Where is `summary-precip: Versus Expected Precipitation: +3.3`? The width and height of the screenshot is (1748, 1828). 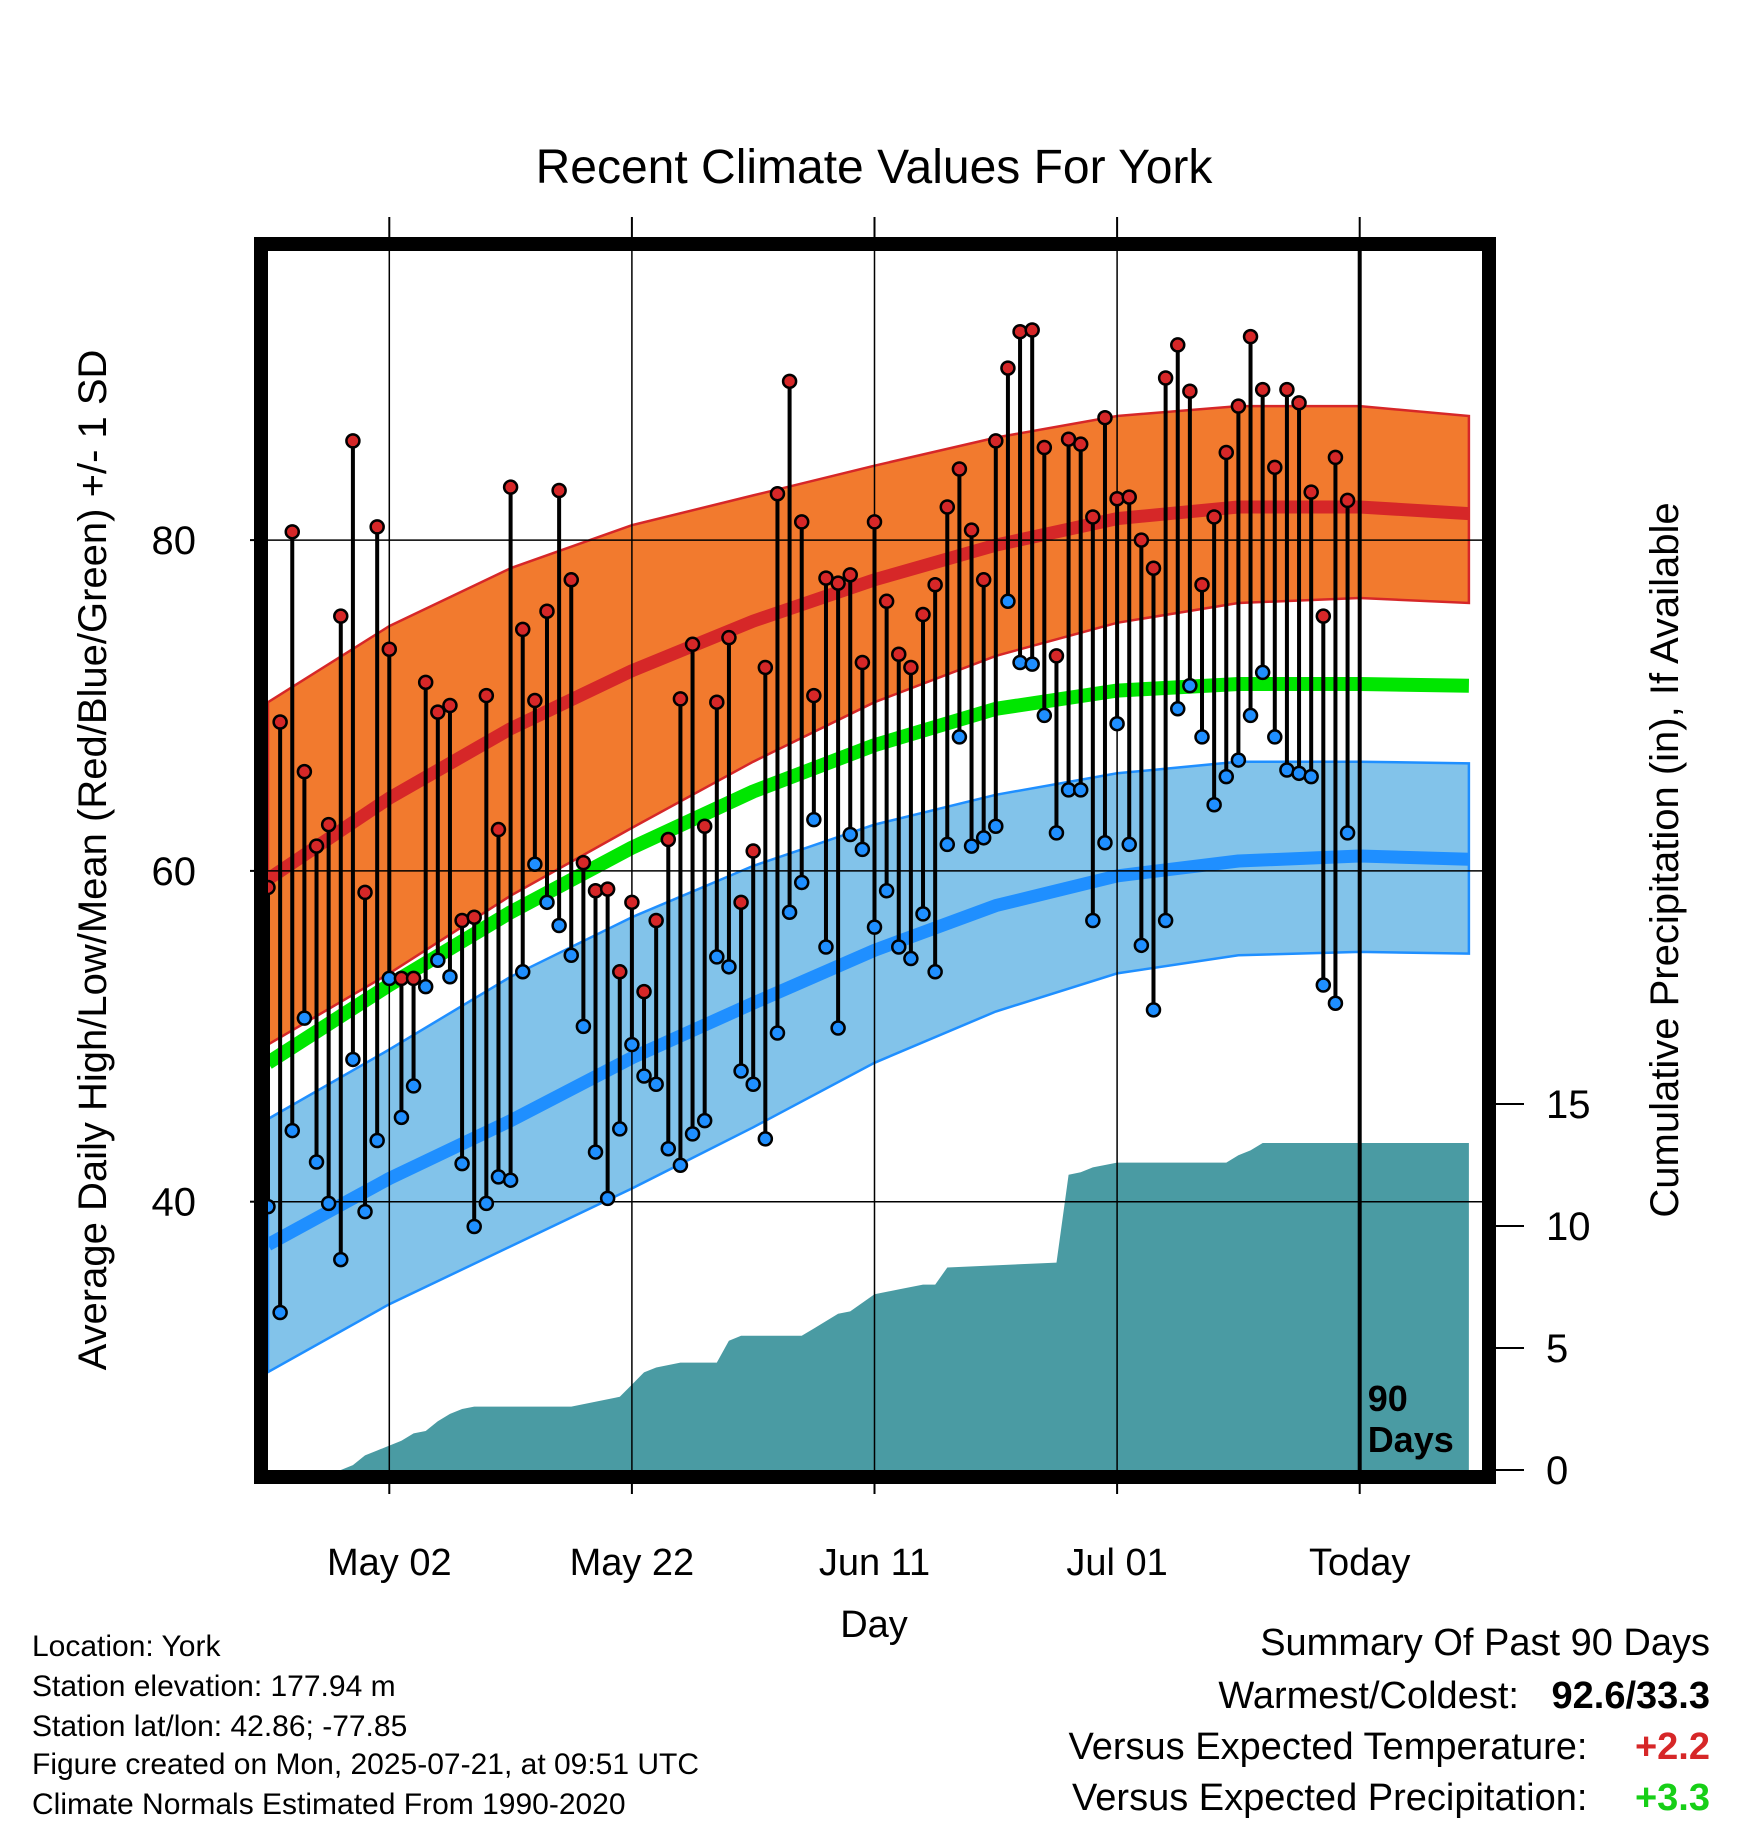
summary-precip: Versus Expected Precipitation: +3.3 is located at coordinates (1391, 1798).